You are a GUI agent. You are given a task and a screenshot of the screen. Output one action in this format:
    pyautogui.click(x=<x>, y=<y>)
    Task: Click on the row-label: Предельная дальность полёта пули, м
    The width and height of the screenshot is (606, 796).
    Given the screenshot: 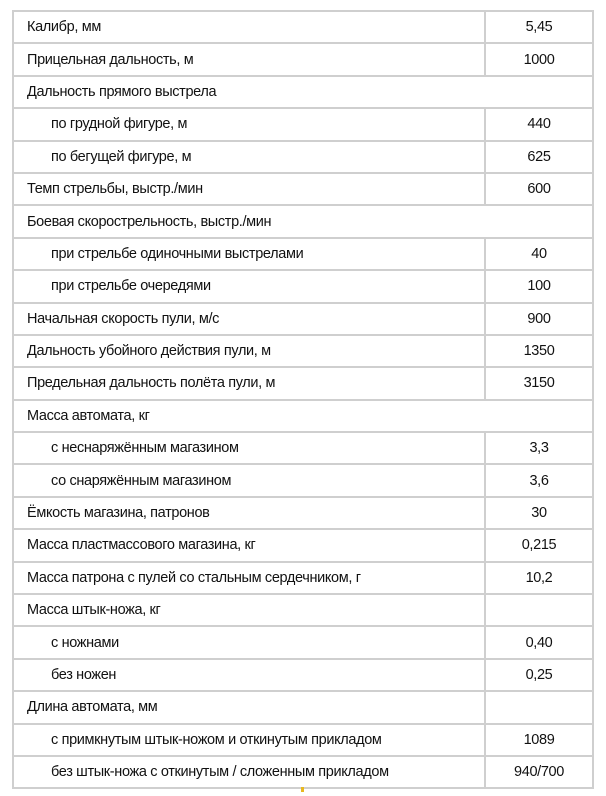 What is the action you would take?
    pyautogui.click(x=249, y=383)
    